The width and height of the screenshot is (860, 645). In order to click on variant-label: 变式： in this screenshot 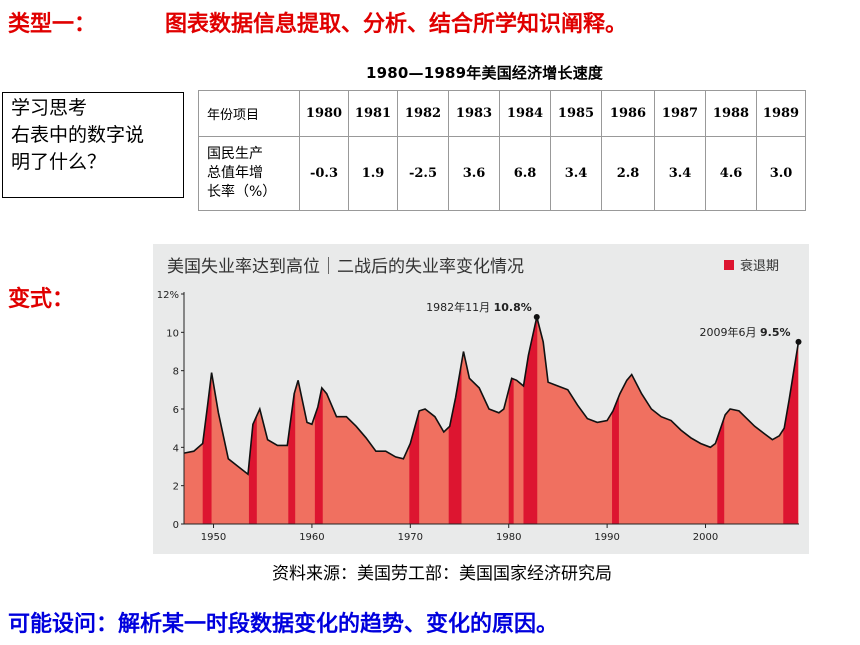, I will do `click(41, 299)`.